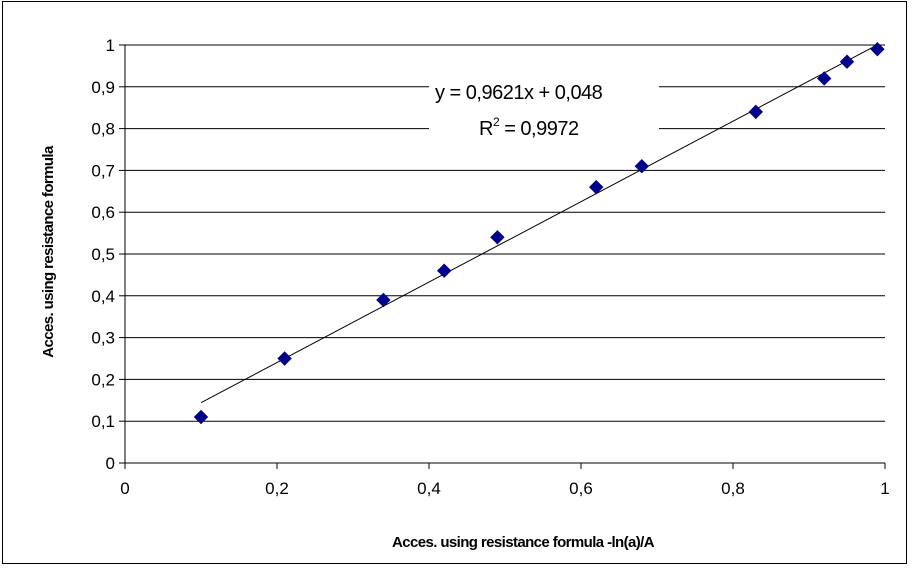 The width and height of the screenshot is (912, 569). What do you see at coordinates (486, 129) in the screenshot?
I see `r-squared-prefix: R` at bounding box center [486, 129].